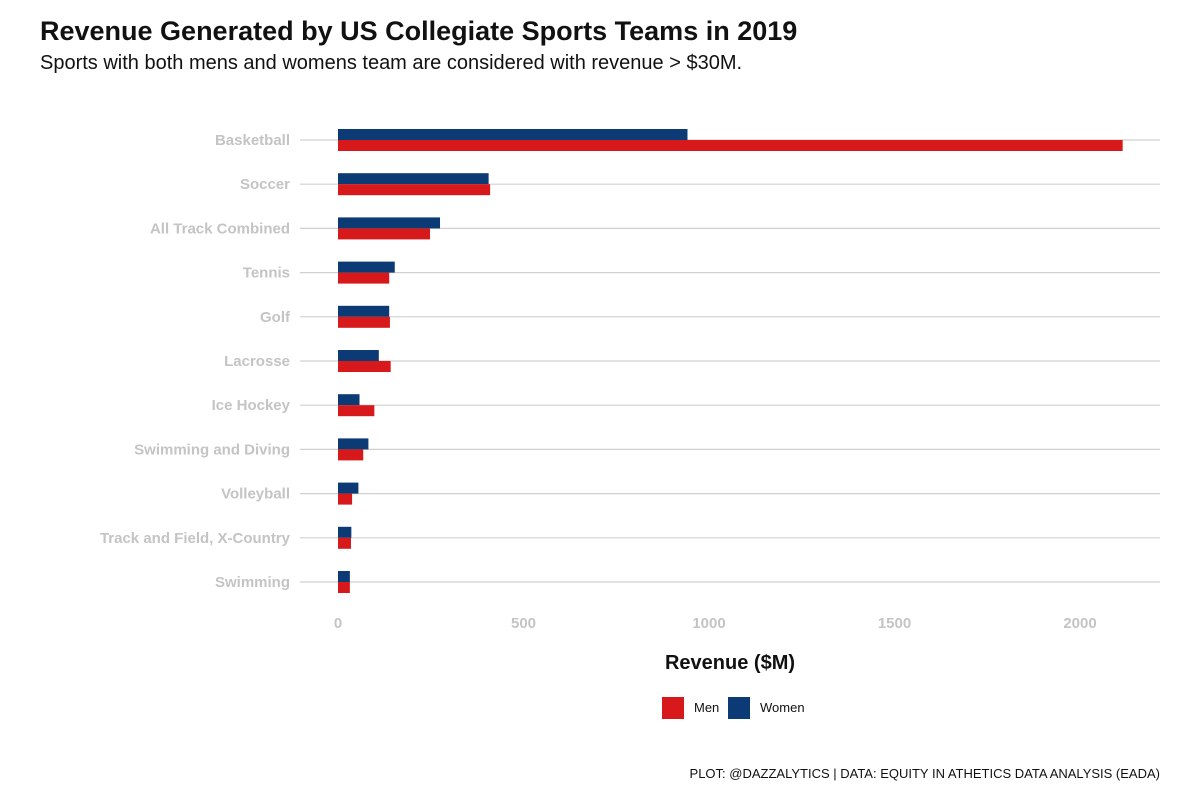 This screenshot has width=1200, height=800. What do you see at coordinates (414, 190) in the screenshot?
I see `bar-men-soccer` at bounding box center [414, 190].